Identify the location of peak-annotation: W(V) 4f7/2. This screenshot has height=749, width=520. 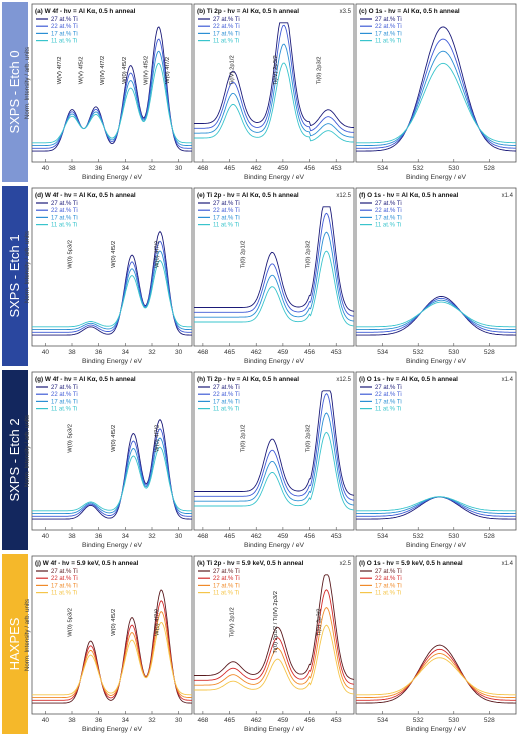
(60, 71).